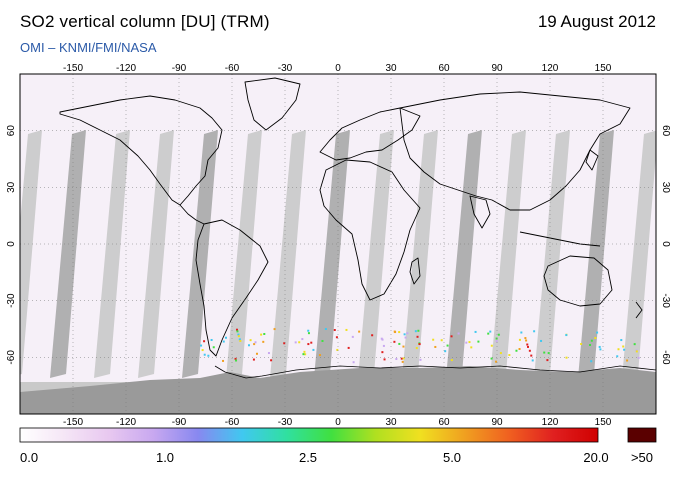 Image resolution: width=676 pixels, height=480 pixels. I want to click on map-title: SO2 vertical column [DU] (TRM), so click(145, 21).